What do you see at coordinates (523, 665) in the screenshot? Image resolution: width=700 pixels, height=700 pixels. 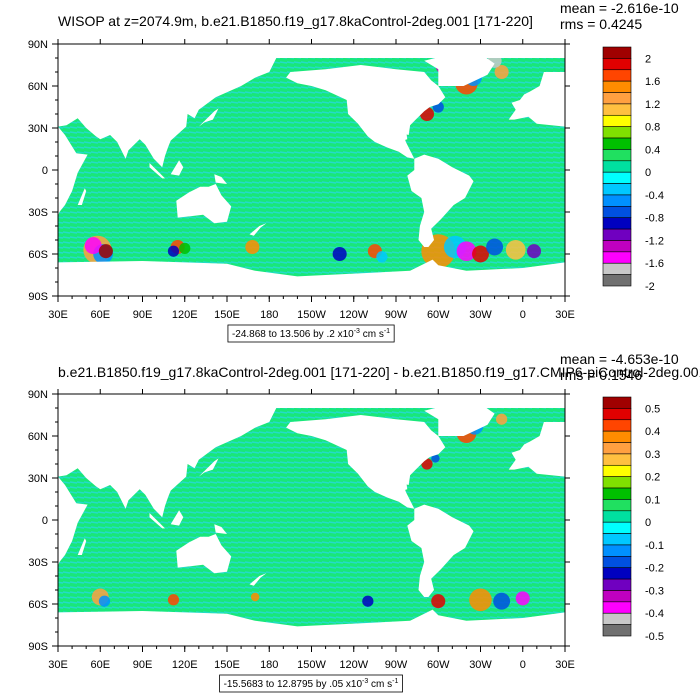 I see `lon-tick-label: 0` at bounding box center [523, 665].